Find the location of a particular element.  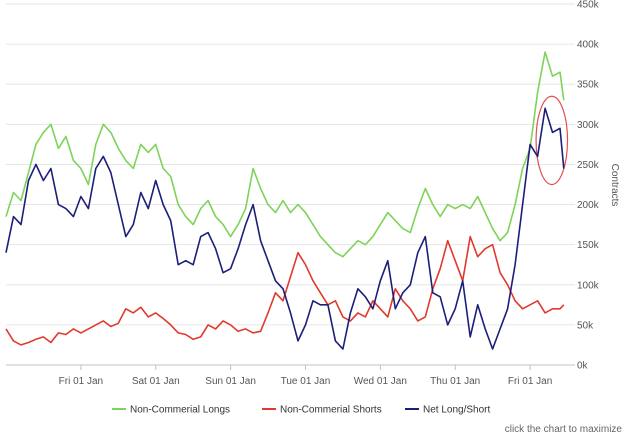

y-tick-label: 0k is located at coordinates (583, 366).